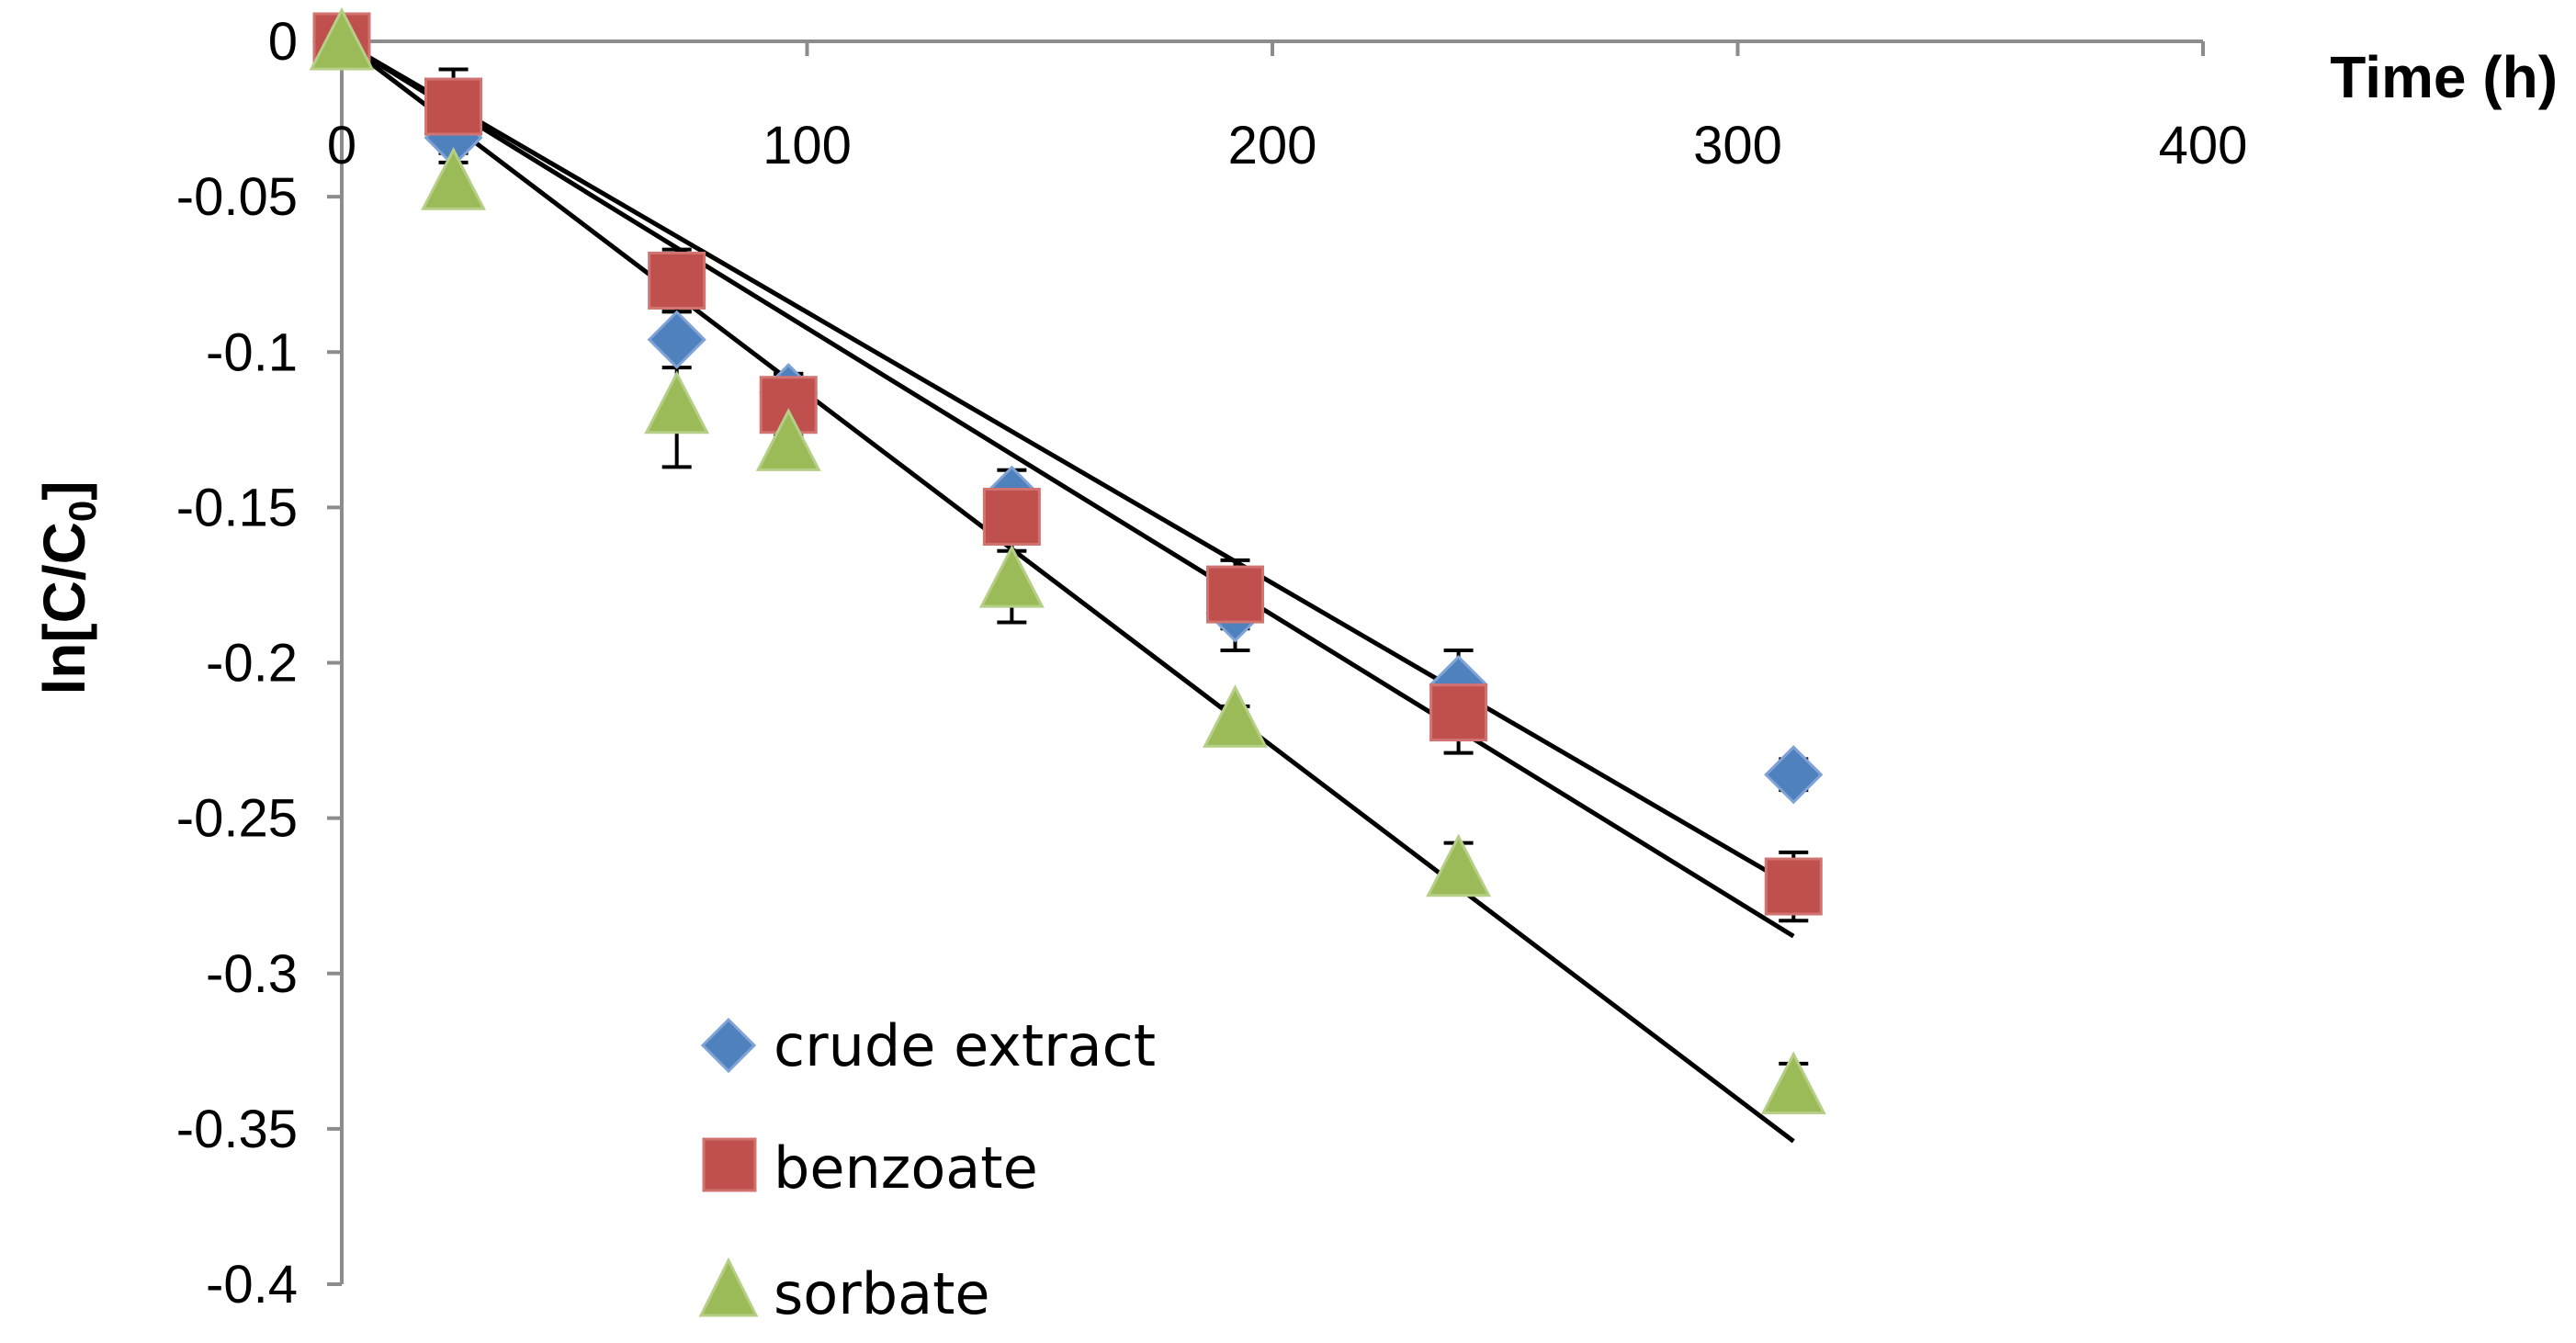 This screenshot has width=2576, height=1343. Describe the element at coordinates (64, 608) in the screenshot. I see `y-axis-title-main: ln[C/C` at that location.